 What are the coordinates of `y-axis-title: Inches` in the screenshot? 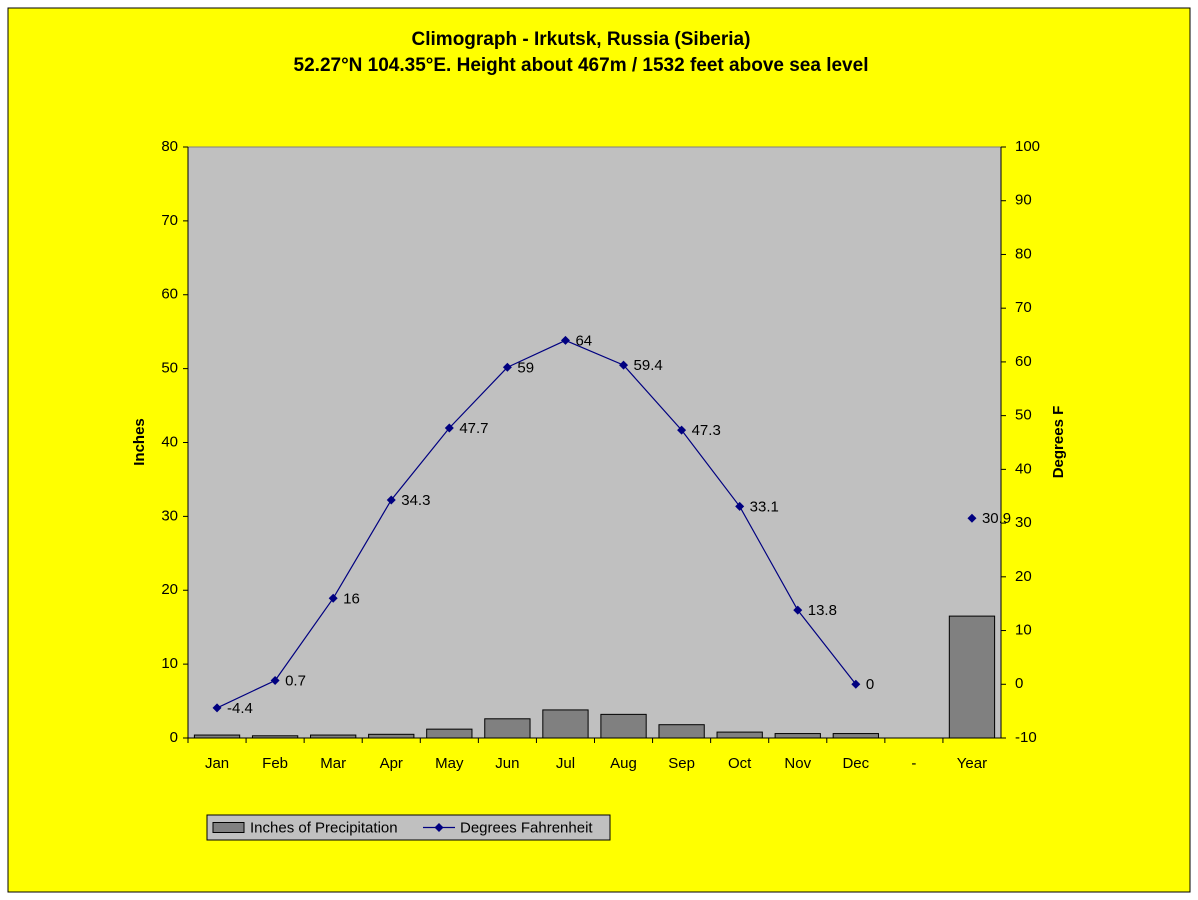 It's located at (139, 442).